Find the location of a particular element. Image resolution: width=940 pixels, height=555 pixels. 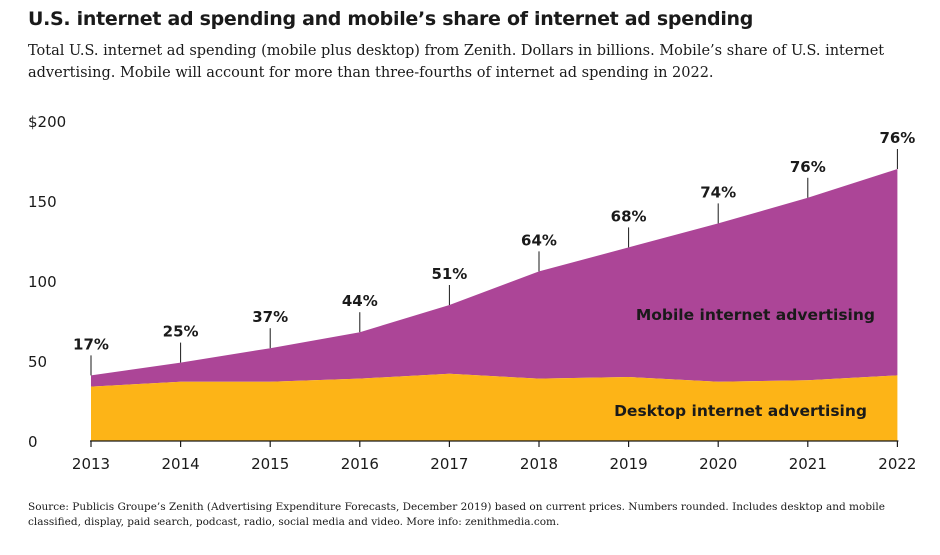

mobile-share-label: 51% is located at coordinates (449, 274).